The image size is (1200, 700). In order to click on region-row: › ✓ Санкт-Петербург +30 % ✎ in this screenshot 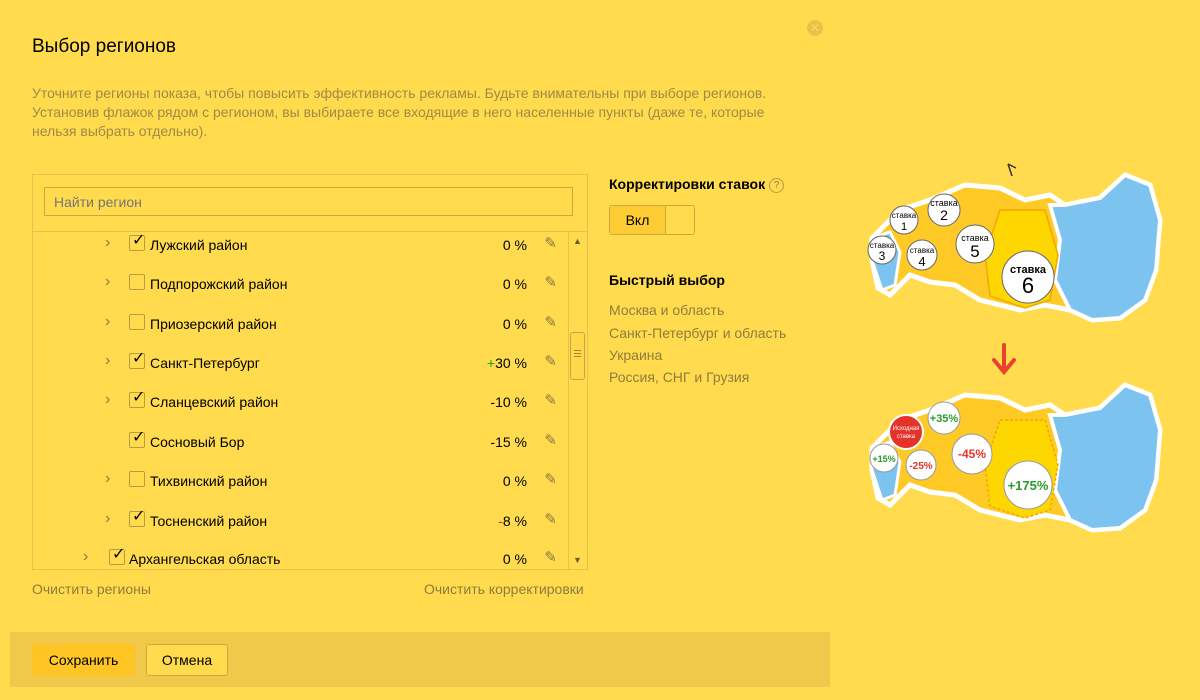, I will do `click(300, 367)`.